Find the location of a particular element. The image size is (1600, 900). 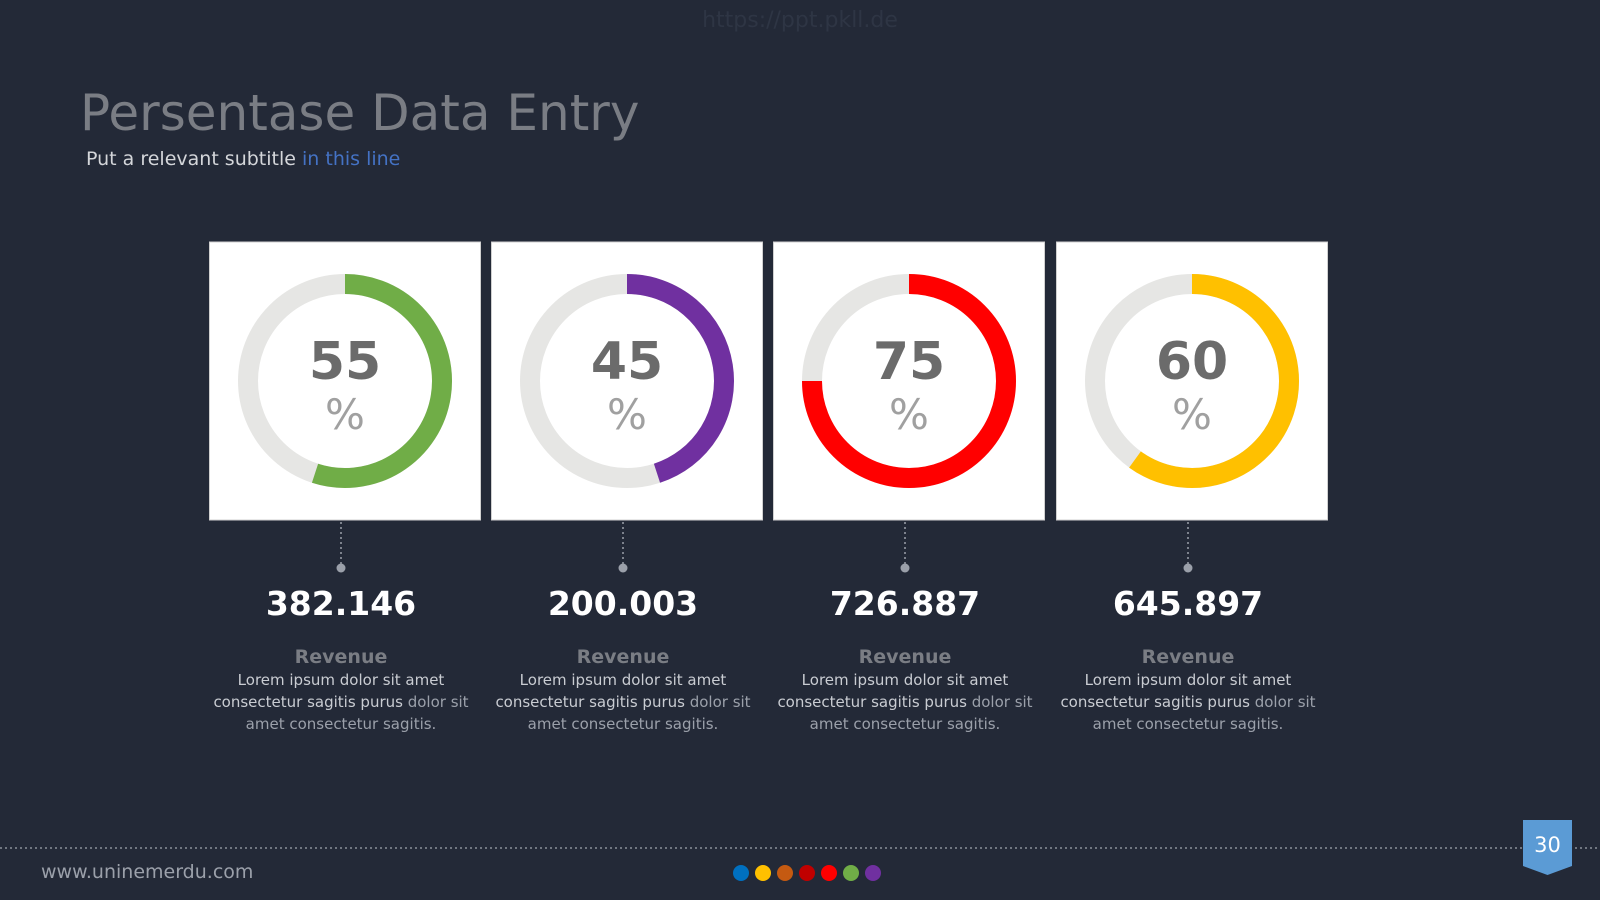

amount: 200.003 is located at coordinates (623, 603).